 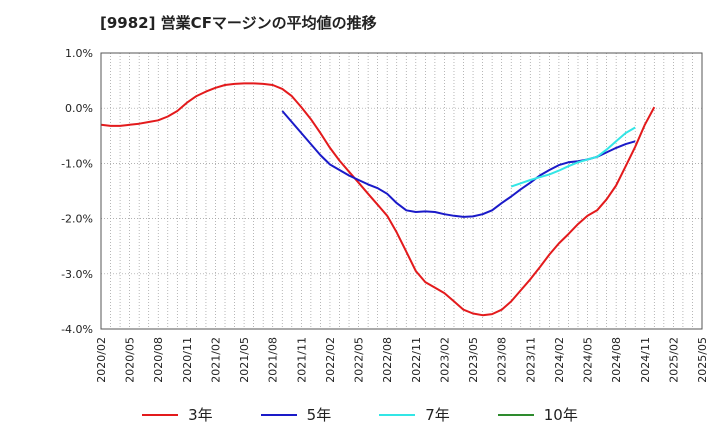 I want to click on x-tick-label: 2025/05, so click(x=702, y=360).